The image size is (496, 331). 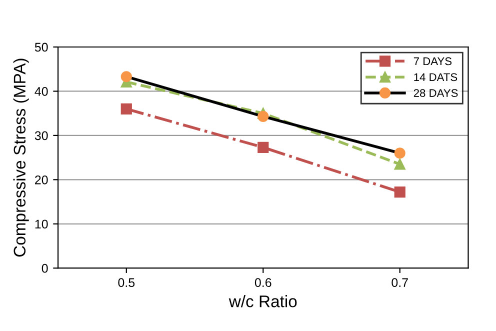 What do you see at coordinates (400, 283) in the screenshot?
I see `x-tick-label: 0.7` at bounding box center [400, 283].